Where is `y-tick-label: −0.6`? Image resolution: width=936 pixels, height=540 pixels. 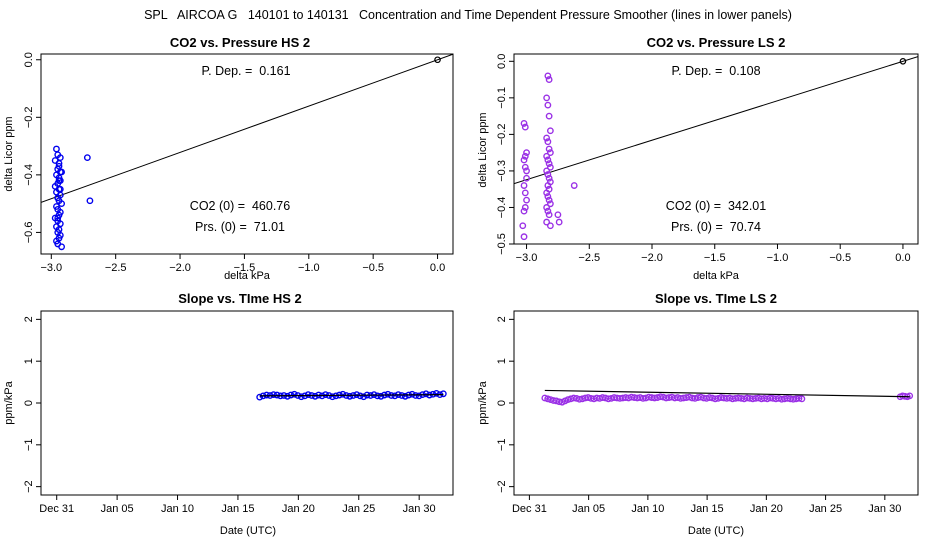 y-tick-label: −0.6 is located at coordinates (29, 233).